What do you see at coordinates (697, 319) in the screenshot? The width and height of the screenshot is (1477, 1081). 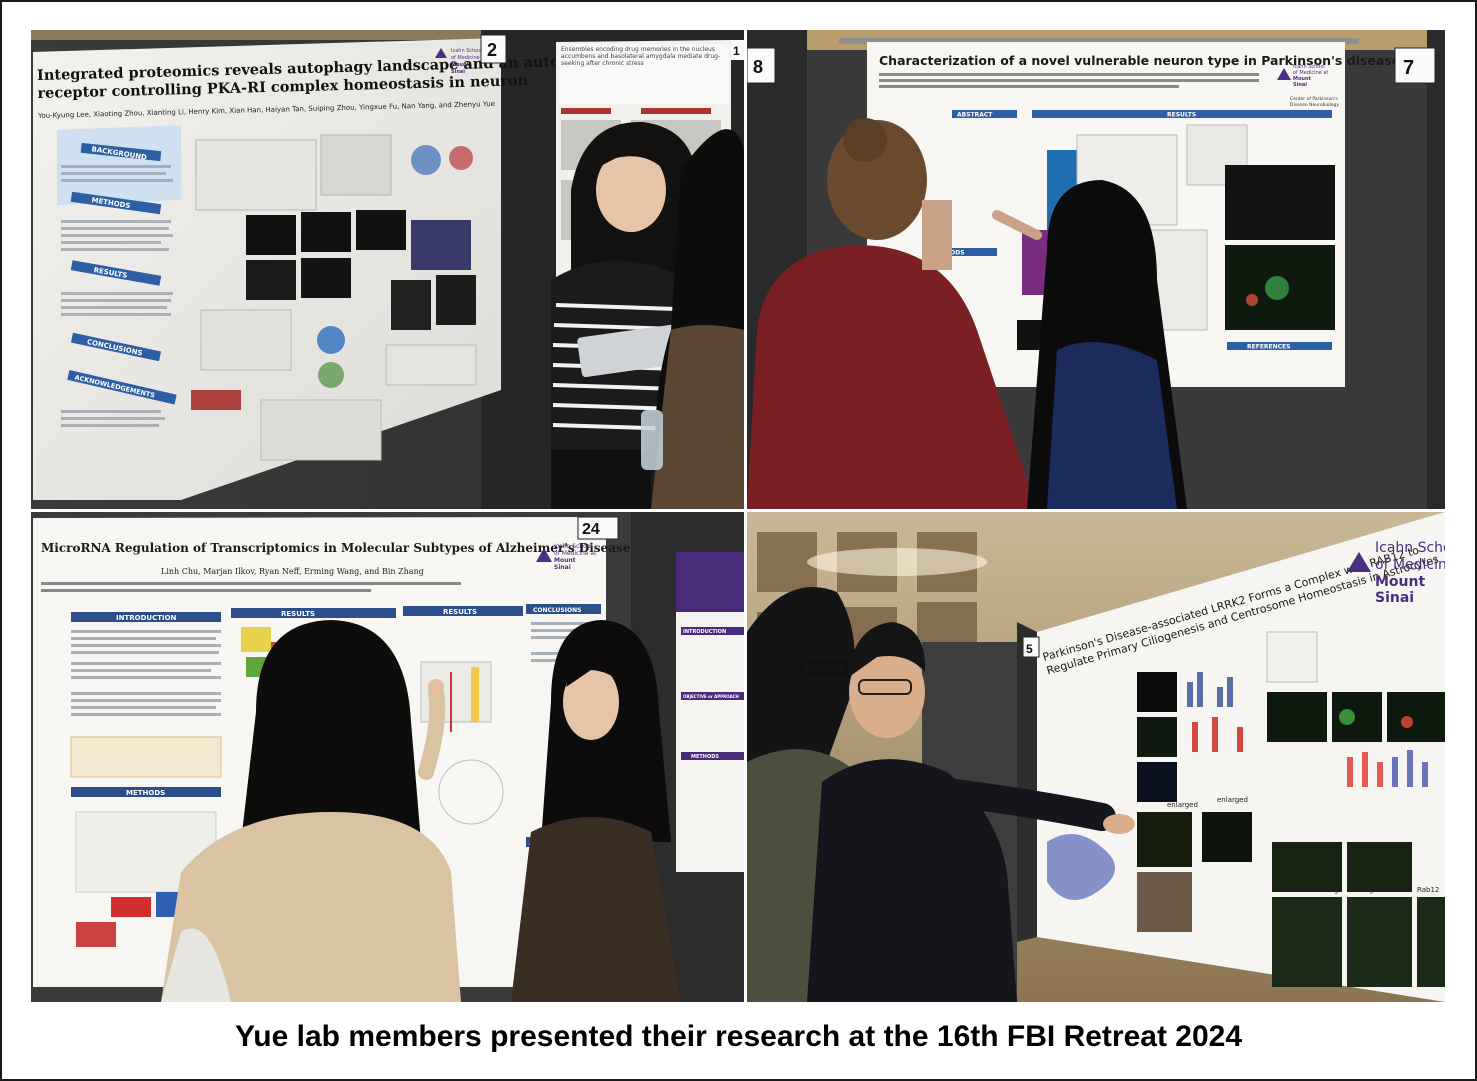 I see `visitor-person` at bounding box center [697, 319].